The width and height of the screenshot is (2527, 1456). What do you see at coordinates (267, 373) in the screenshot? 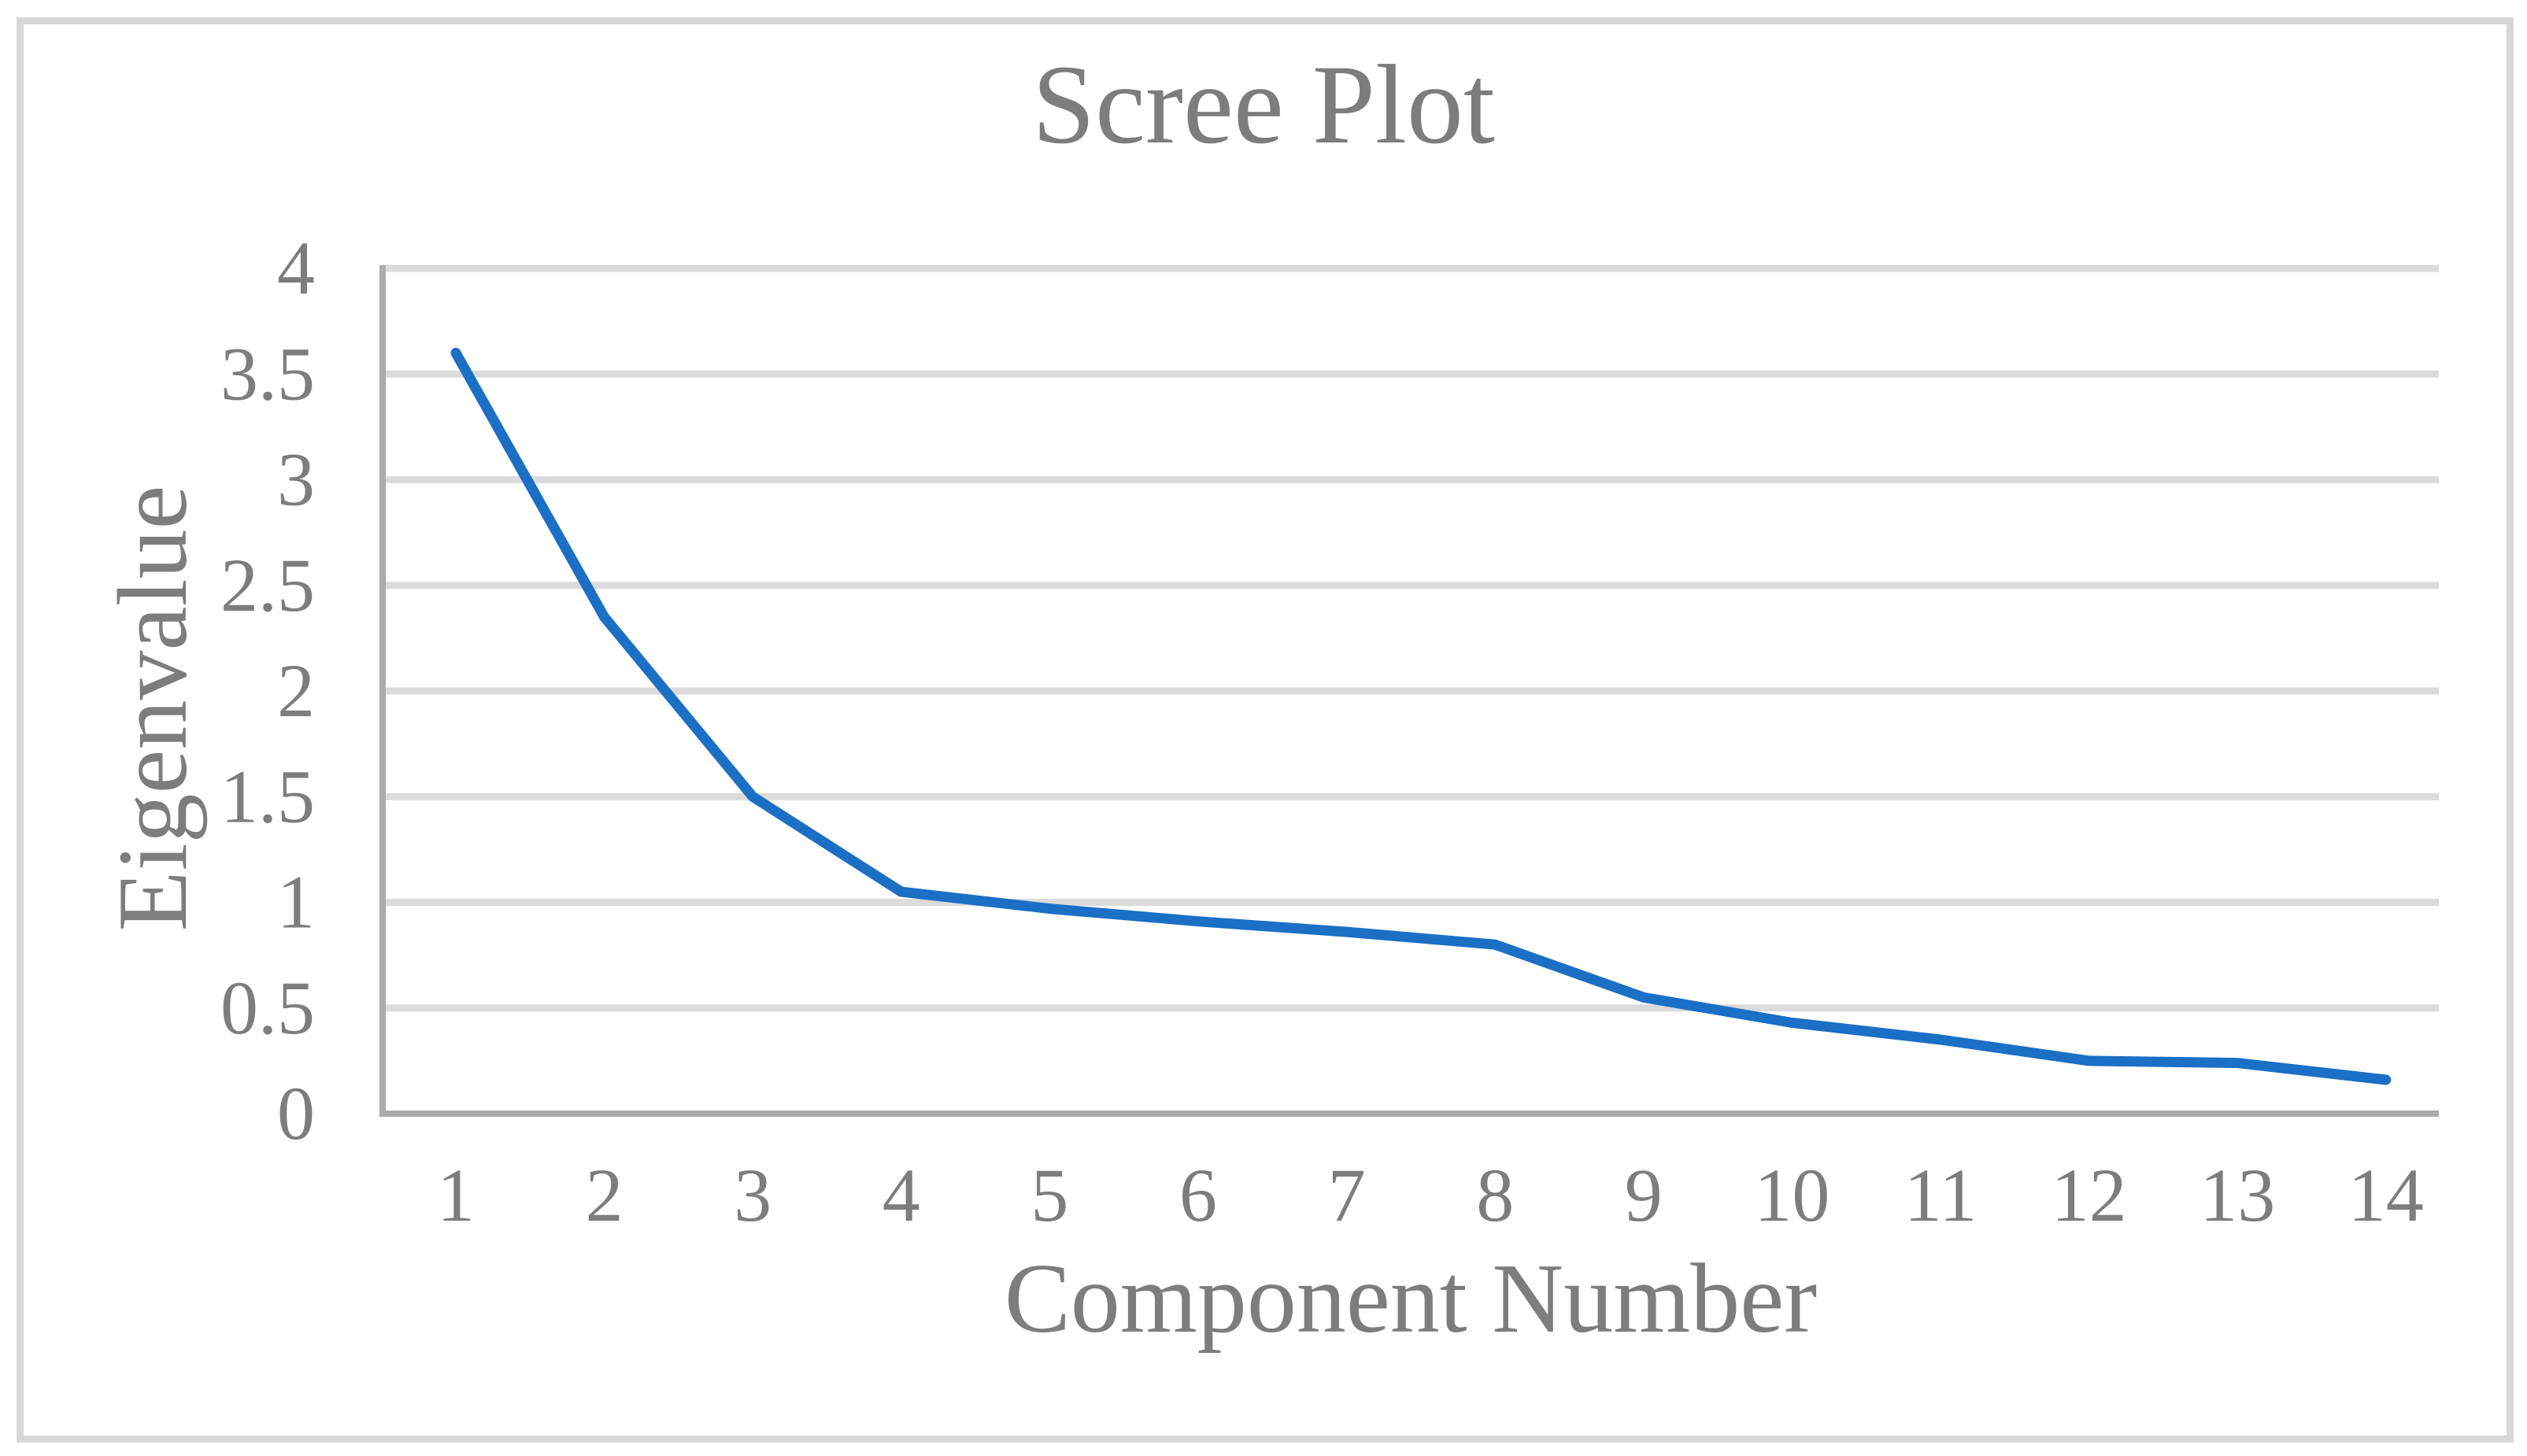
I see `y-tick-label: 3.5` at bounding box center [267, 373].